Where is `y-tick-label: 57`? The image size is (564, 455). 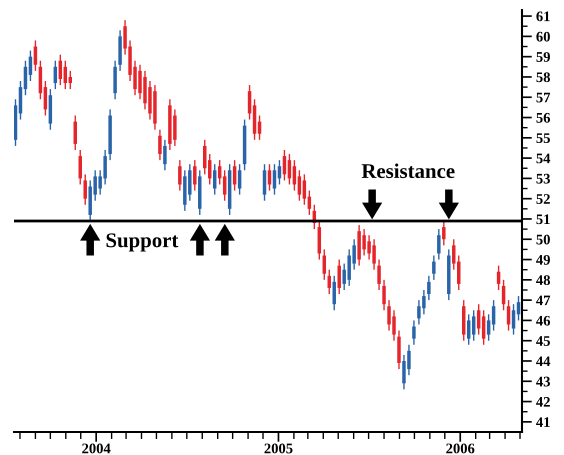
y-tick-label: 57 is located at coordinates (543, 97).